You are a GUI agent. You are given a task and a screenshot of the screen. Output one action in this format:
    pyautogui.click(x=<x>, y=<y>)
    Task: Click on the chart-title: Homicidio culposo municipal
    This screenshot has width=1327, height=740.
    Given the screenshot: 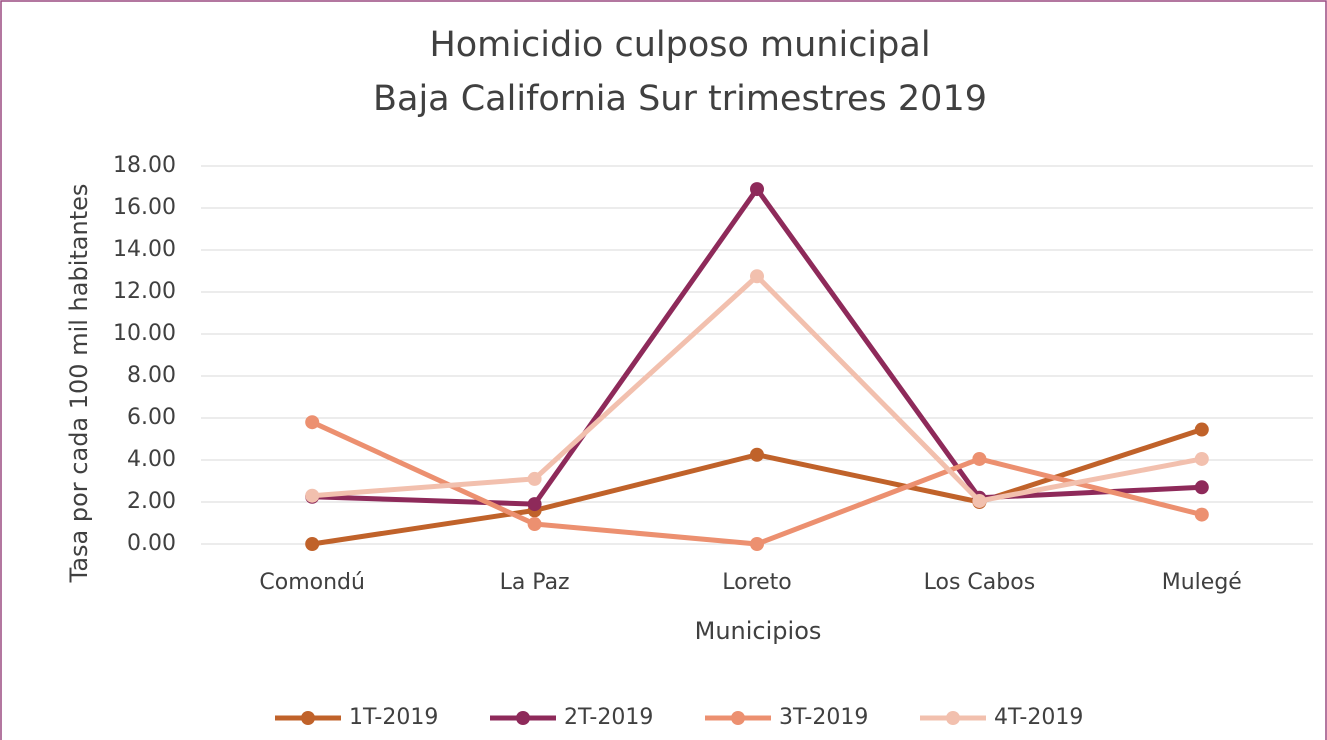 What is the action you would take?
    pyautogui.click(x=679, y=45)
    